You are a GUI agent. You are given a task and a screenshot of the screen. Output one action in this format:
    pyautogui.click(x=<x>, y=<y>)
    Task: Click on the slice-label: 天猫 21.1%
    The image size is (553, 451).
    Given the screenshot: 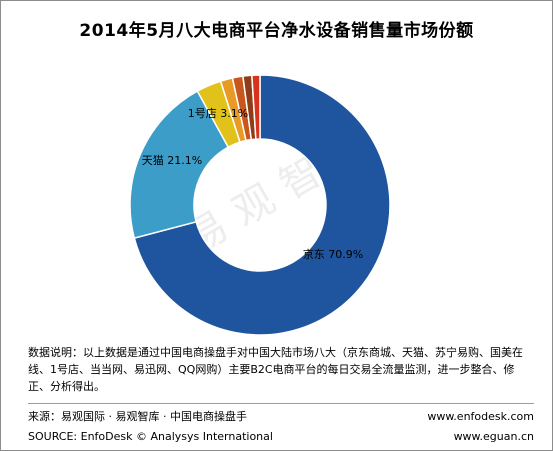 What is the action you would take?
    pyautogui.click(x=172, y=160)
    